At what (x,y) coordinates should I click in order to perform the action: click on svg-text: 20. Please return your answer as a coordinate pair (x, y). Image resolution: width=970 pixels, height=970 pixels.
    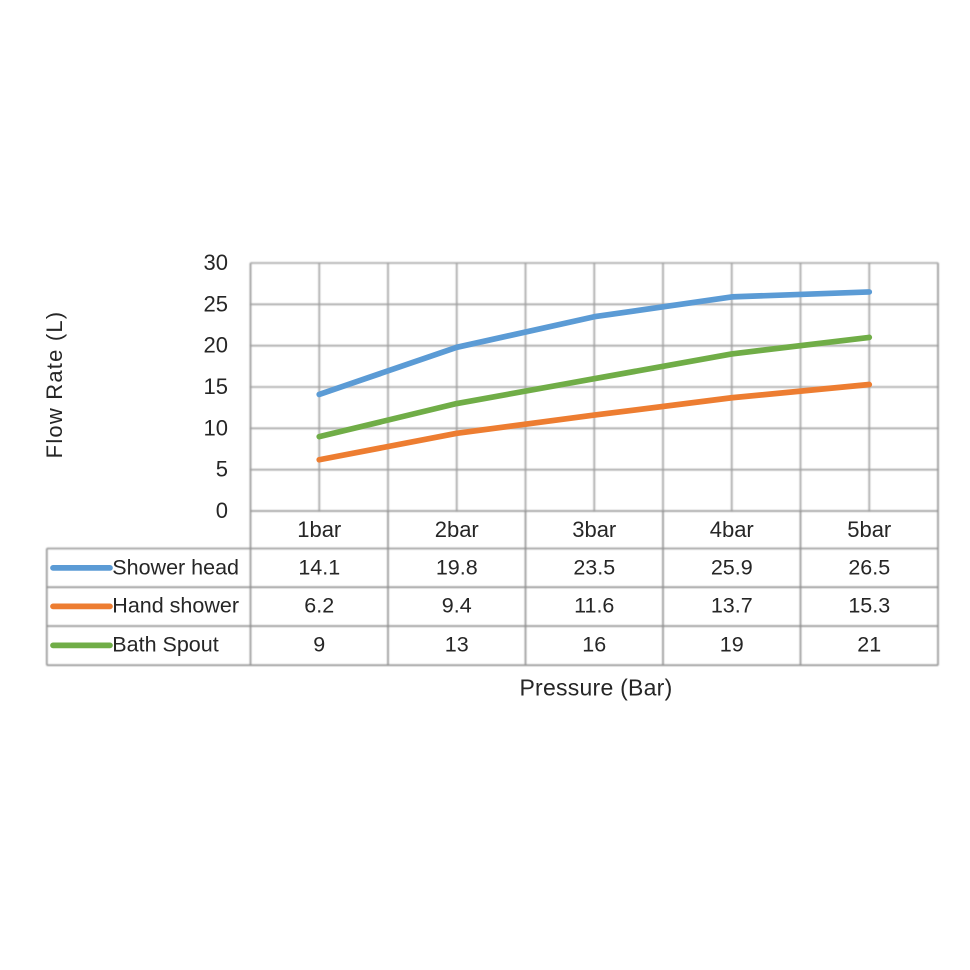
    Looking at the image, I should click on (216, 345).